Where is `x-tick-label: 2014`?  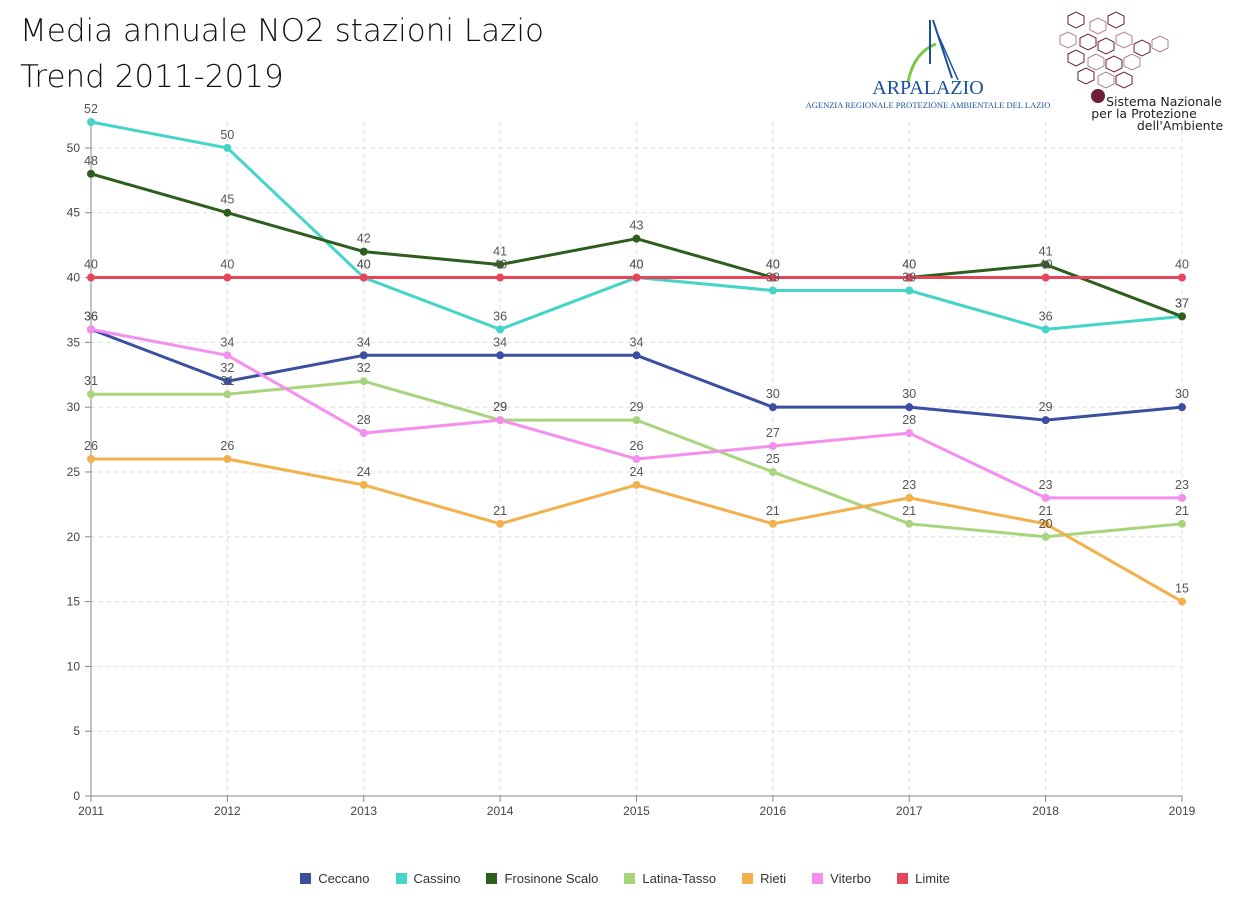 x-tick-label: 2014 is located at coordinates (500, 811).